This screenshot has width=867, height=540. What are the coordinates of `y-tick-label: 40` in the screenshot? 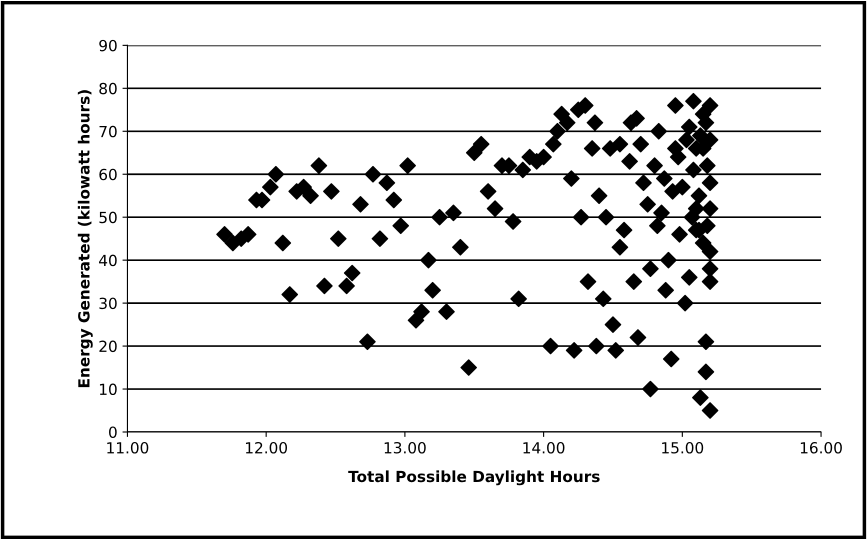 It's located at (108, 260).